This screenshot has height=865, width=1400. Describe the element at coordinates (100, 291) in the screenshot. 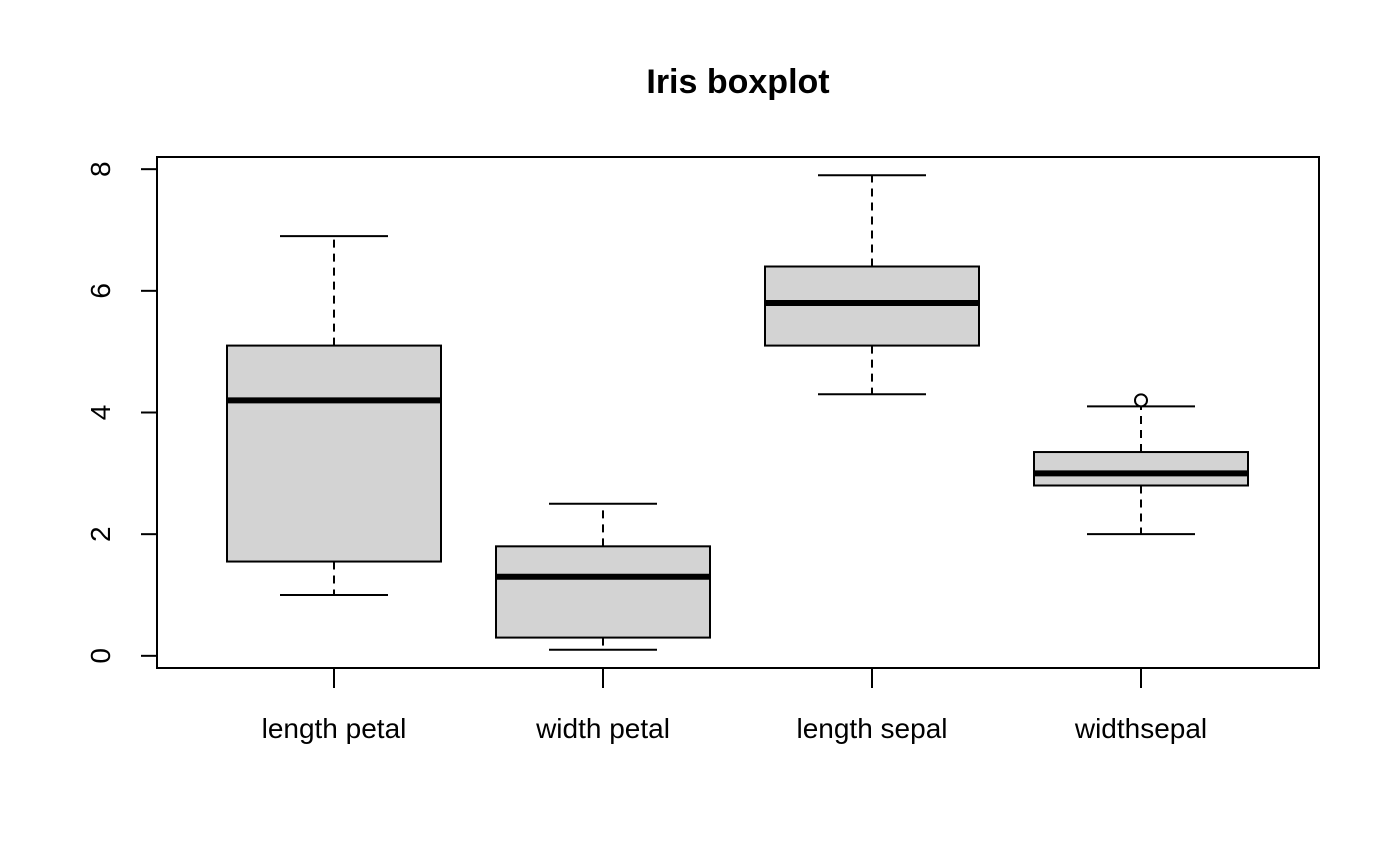

I see `y-tick-label: 6` at that location.